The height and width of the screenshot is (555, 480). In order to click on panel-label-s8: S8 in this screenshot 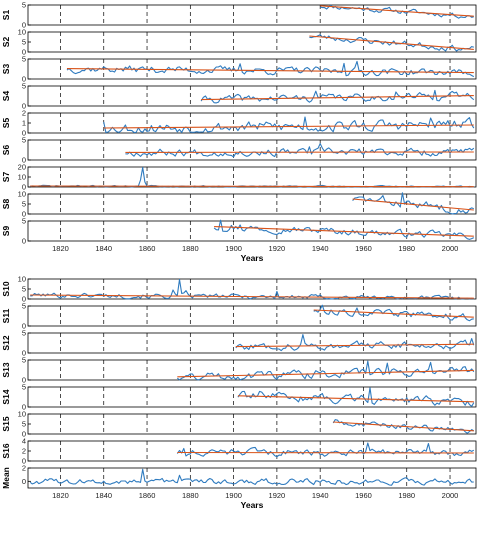, I will do `click(6, 204)`.